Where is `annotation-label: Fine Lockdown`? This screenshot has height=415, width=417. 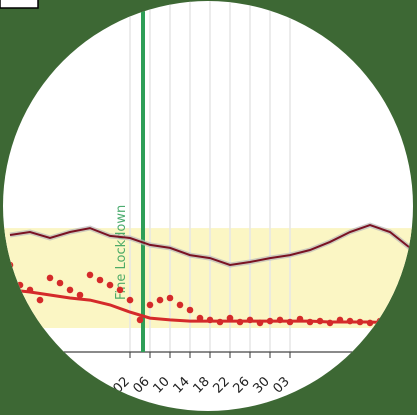 annotation-label: Fine Lockdown is located at coordinates (121, 252).